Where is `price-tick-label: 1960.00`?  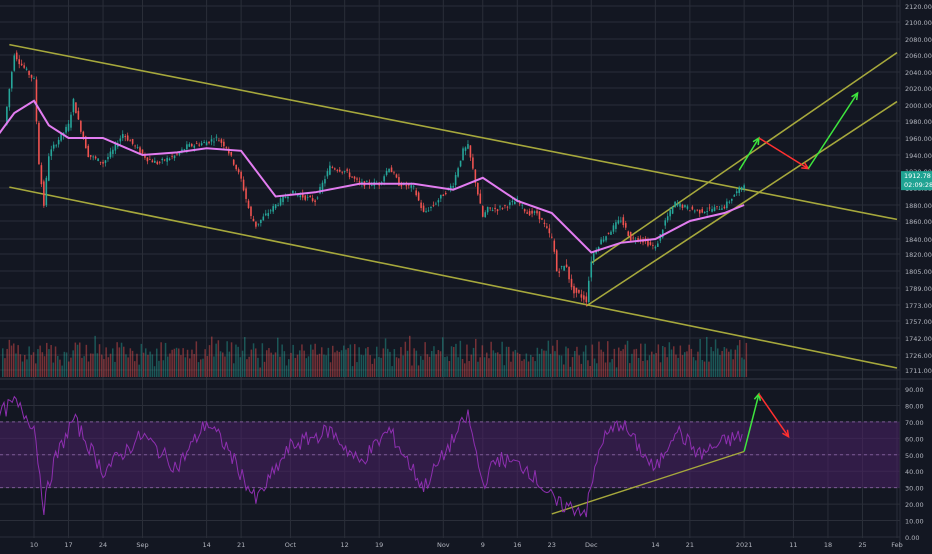 price-tick-label: 1960.00 is located at coordinates (918, 139).